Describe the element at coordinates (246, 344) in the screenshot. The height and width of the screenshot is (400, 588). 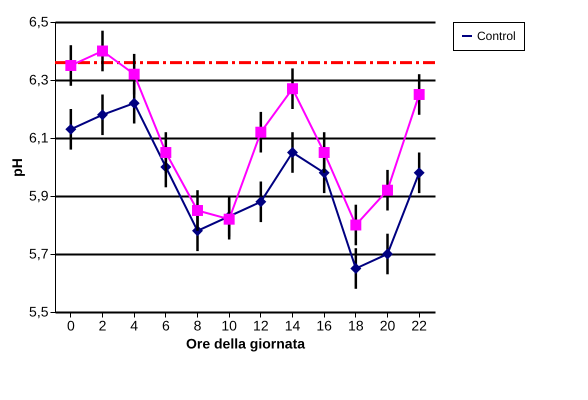
I see `x-axis-title: Ore della giornata` at that location.